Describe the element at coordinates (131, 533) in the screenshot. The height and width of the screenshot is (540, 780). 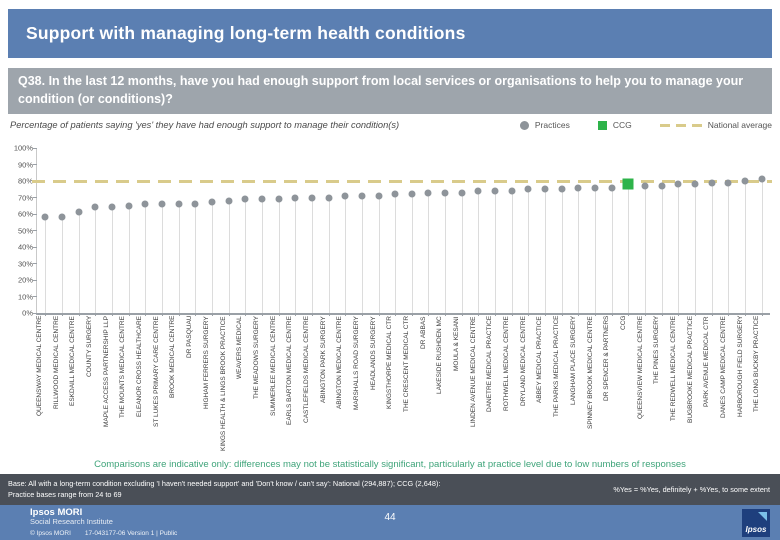
I see `doc-reference: 17-043177-06 Version 1 | Public` at that location.